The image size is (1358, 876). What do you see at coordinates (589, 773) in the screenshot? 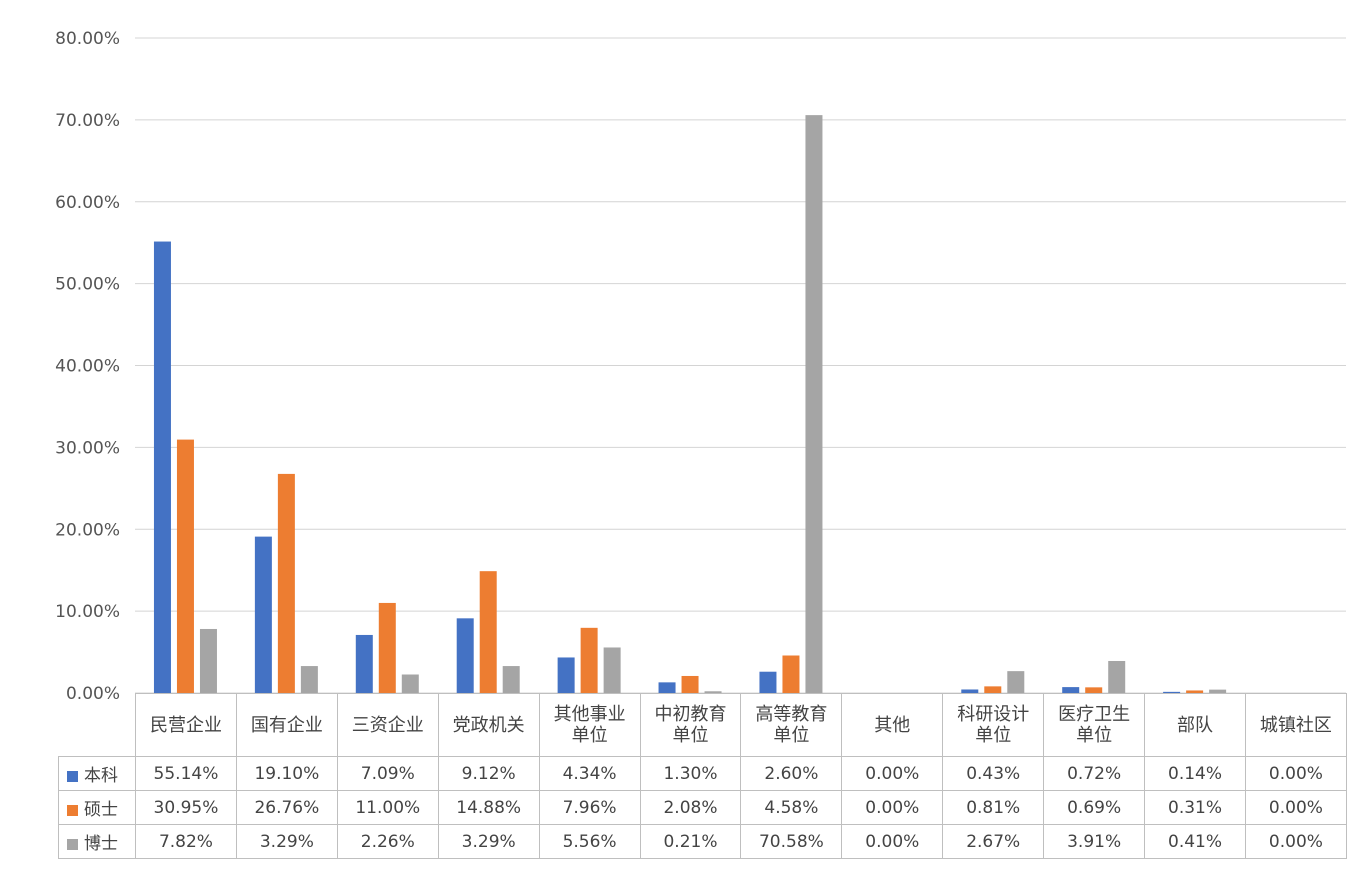
I see `data-label: 4.34%` at bounding box center [589, 773].